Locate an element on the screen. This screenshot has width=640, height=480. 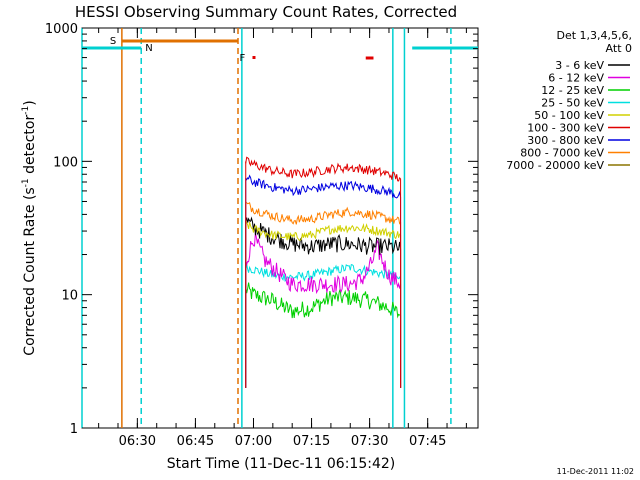
flag-label-N: N is located at coordinates (148, 48).